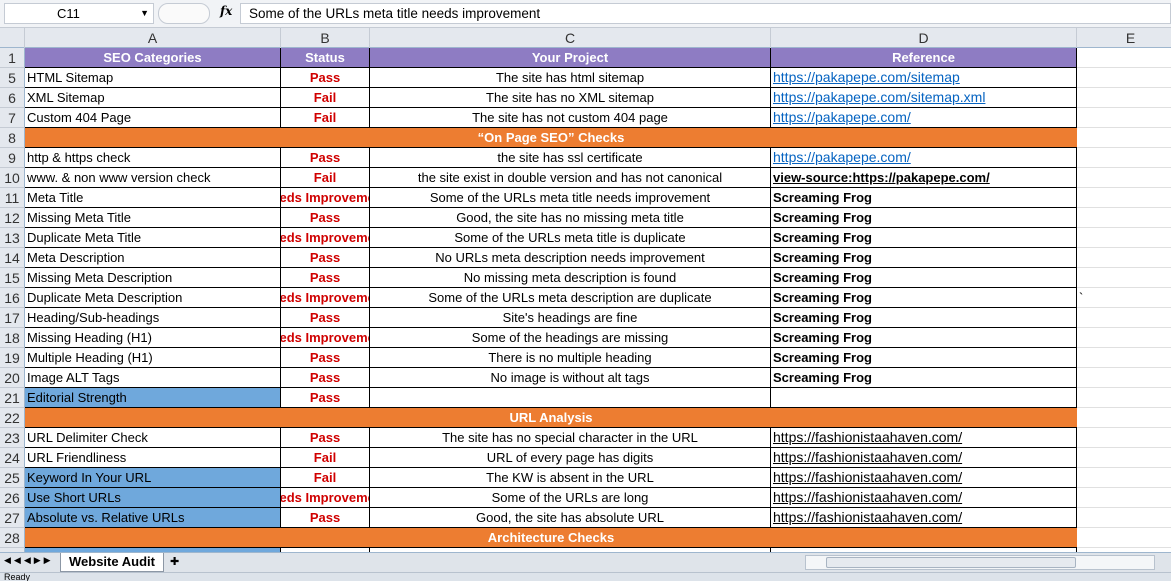  Describe the element at coordinates (153, 518) in the screenshot. I see `cell-category: Absolute vs. Relative URLs` at that location.